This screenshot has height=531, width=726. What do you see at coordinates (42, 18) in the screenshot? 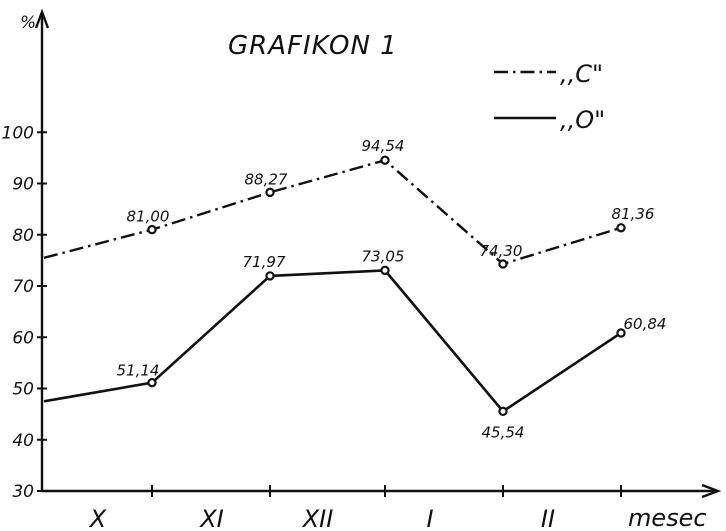
I see `y-axis-arrow` at bounding box center [42, 18].